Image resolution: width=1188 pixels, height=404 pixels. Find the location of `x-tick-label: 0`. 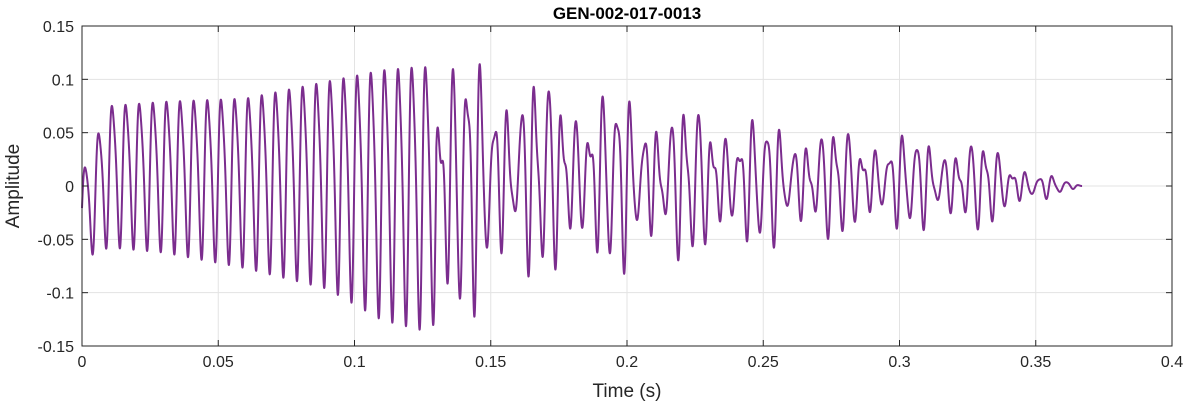

x-tick-label: 0 is located at coordinates (82, 362).